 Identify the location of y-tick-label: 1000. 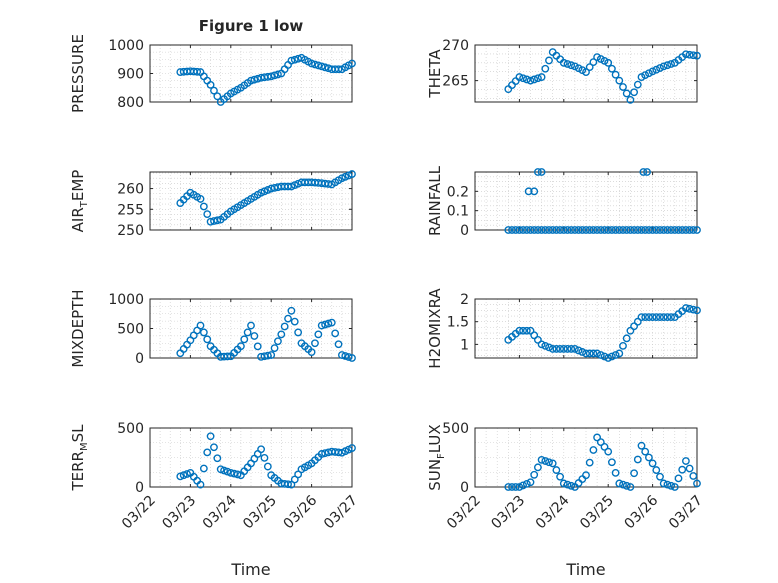
(126, 300).